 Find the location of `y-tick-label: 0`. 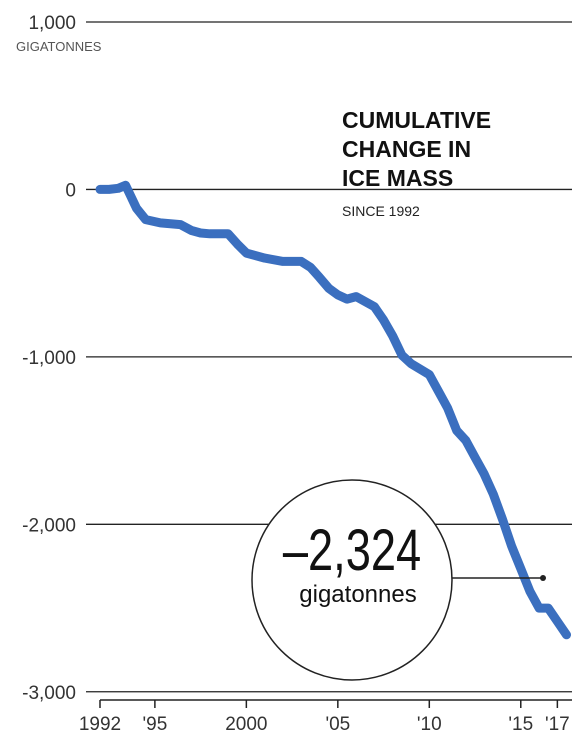

y-tick-label: 0 is located at coordinates (70, 190).